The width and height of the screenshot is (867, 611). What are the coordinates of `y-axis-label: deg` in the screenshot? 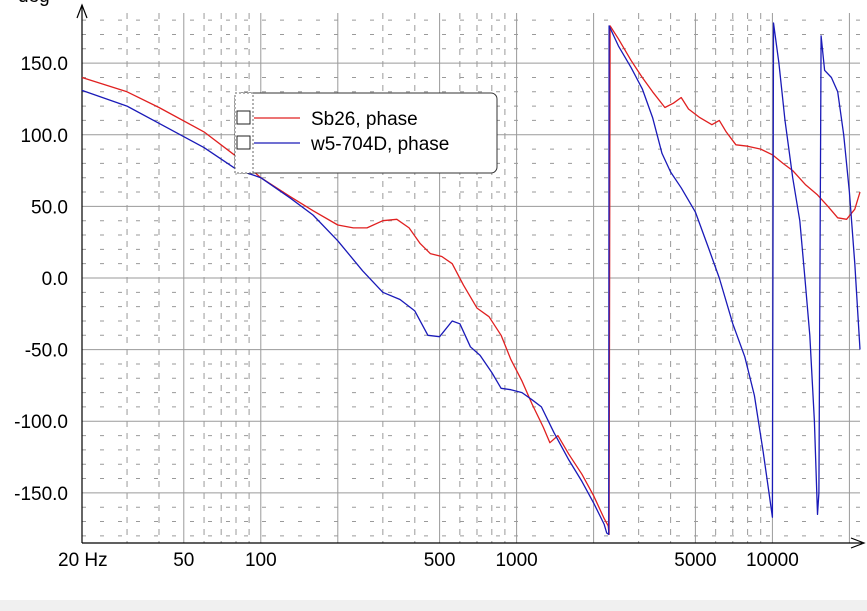 It's located at (34, 3).